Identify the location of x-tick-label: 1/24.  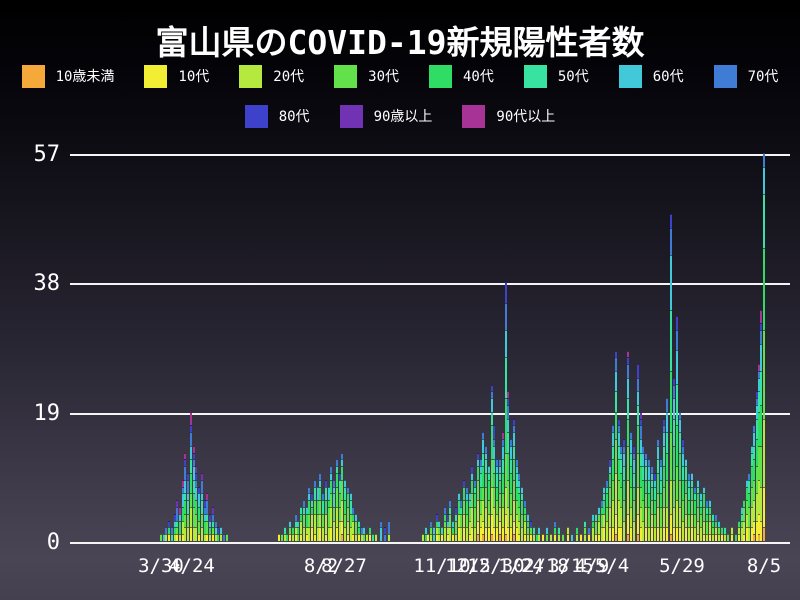
(521, 566).